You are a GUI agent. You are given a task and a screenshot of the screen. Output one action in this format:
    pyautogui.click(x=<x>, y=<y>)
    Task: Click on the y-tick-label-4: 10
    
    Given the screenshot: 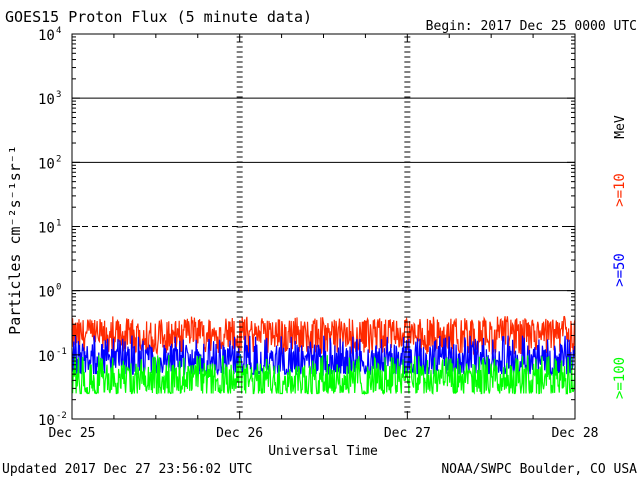 What is the action you would take?
    pyautogui.click(x=46, y=164)
    